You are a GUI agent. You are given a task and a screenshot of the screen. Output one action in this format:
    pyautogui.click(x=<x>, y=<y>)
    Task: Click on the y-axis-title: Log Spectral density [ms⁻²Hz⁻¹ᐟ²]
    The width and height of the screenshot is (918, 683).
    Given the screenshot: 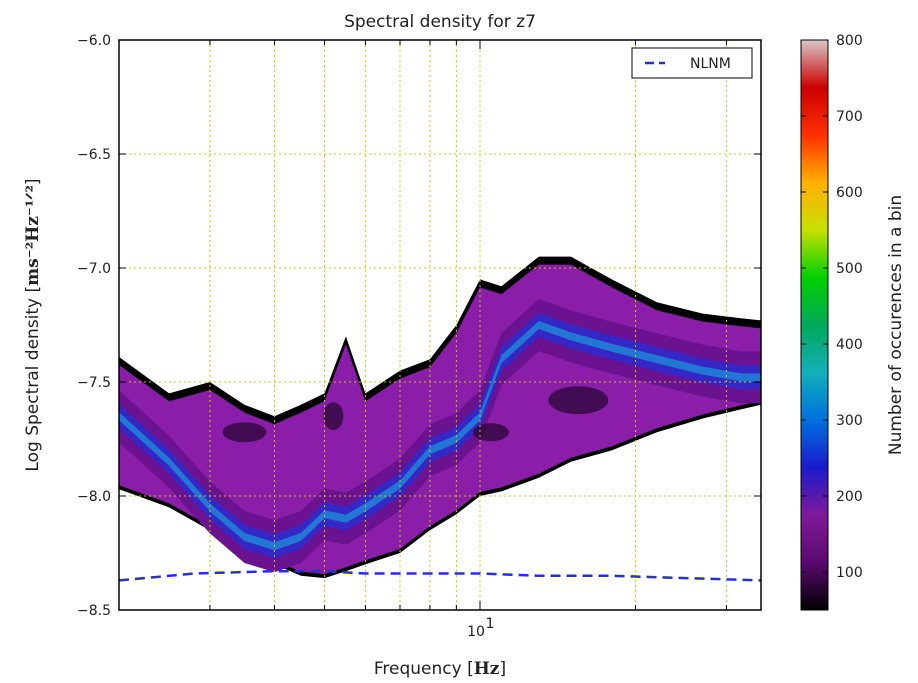 What is the action you would take?
    pyautogui.click(x=33, y=324)
    